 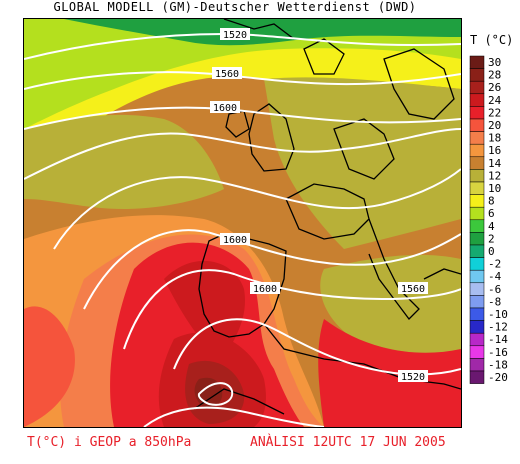 I want to click on legend-label: -16, so click(x=498, y=352).